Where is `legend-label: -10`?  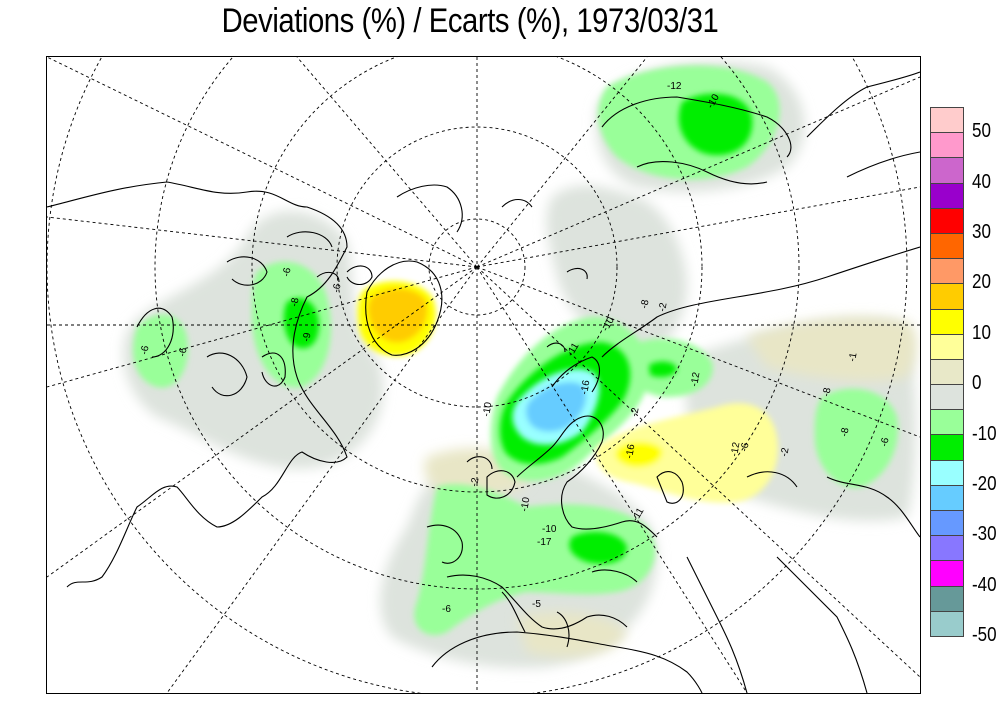
legend-label: -10 is located at coordinates (984, 433).